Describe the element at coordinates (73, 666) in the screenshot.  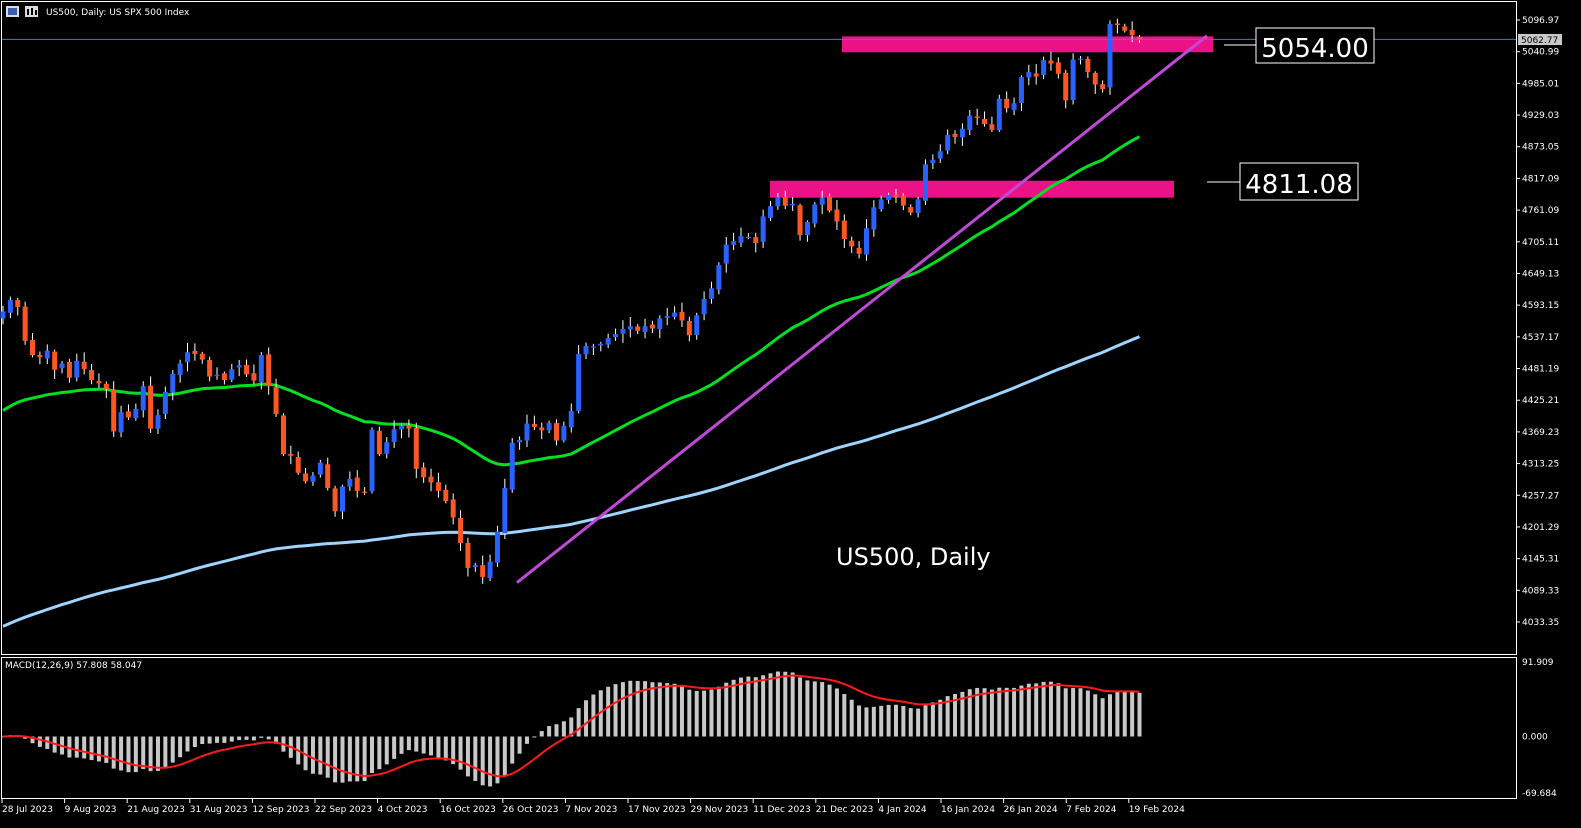
I see `macd-label: MACD(12,26,9) 57.808 58.047` at that location.